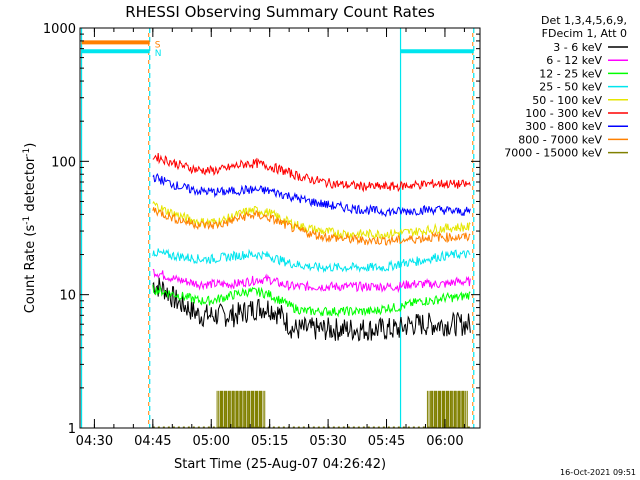  What do you see at coordinates (584, 20) in the screenshot?
I see `legend-header-line: Det 1,3,4,5,6,9,` at bounding box center [584, 20].